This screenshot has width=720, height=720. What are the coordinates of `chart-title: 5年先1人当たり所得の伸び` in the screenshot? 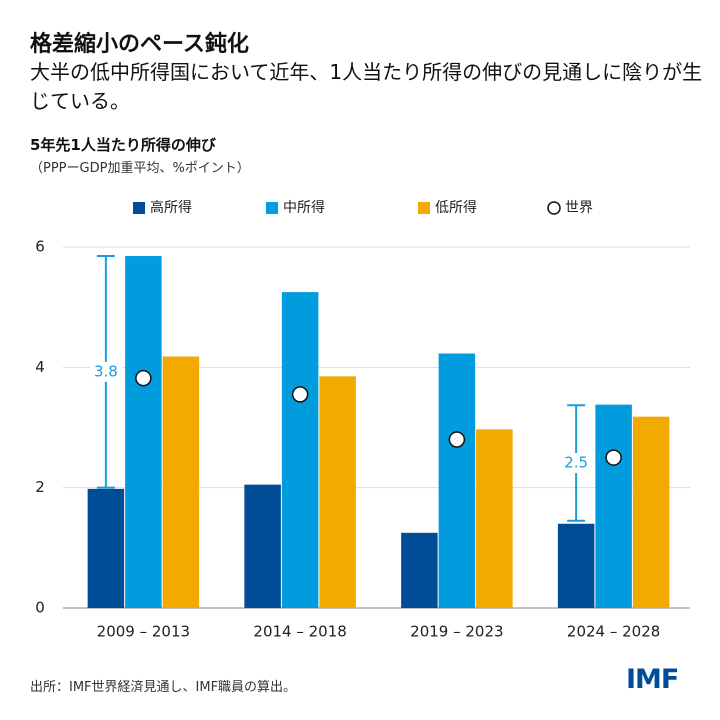 It's located at (123, 145).